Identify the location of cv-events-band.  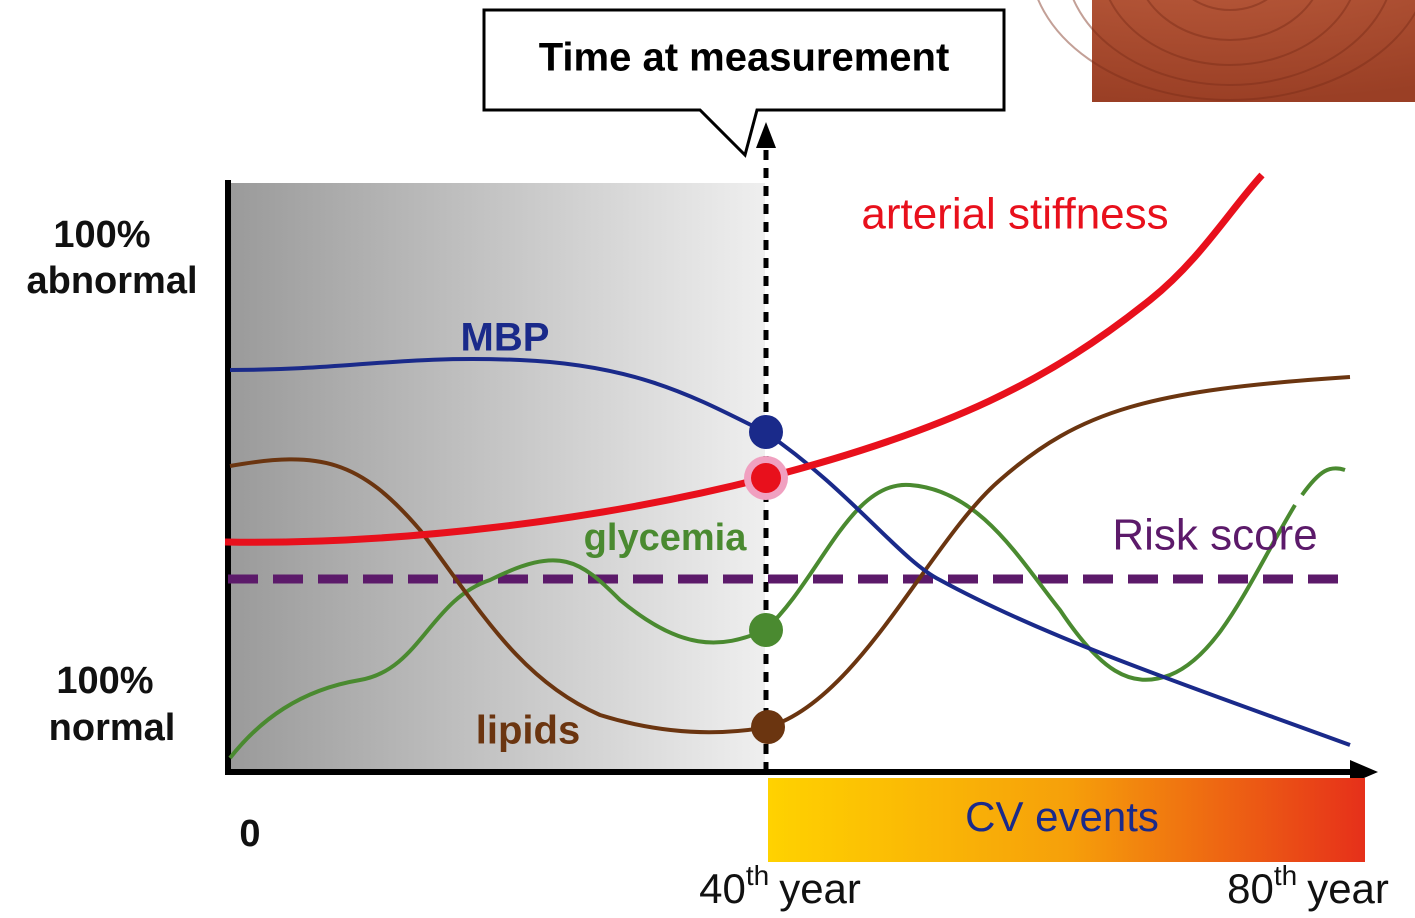
(1066, 820).